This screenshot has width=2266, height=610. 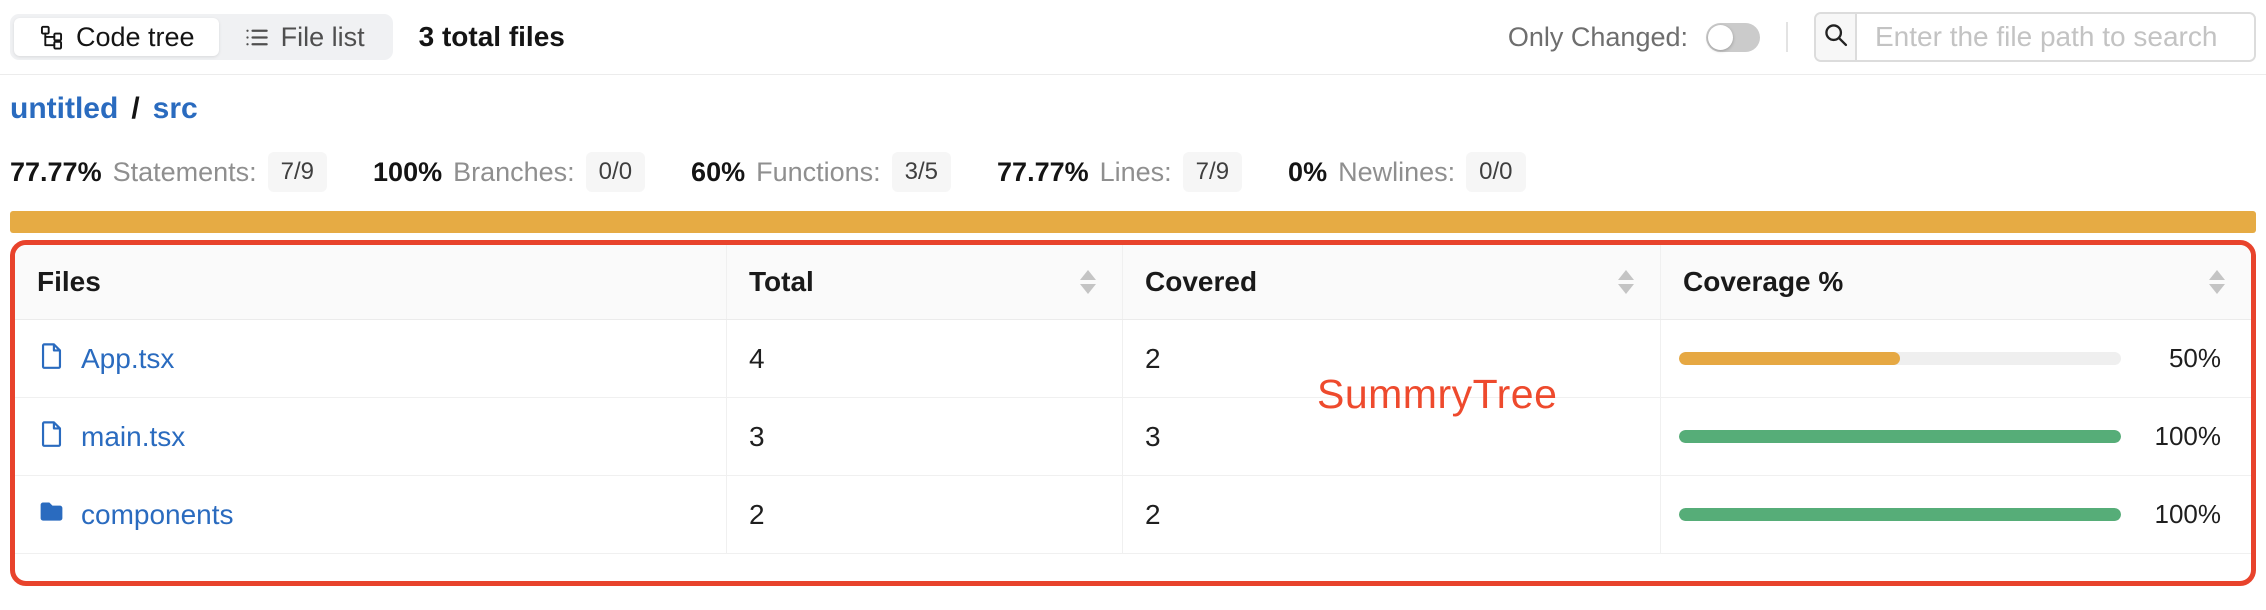 I want to click on only-changed-toggle, so click(x=1733, y=37).